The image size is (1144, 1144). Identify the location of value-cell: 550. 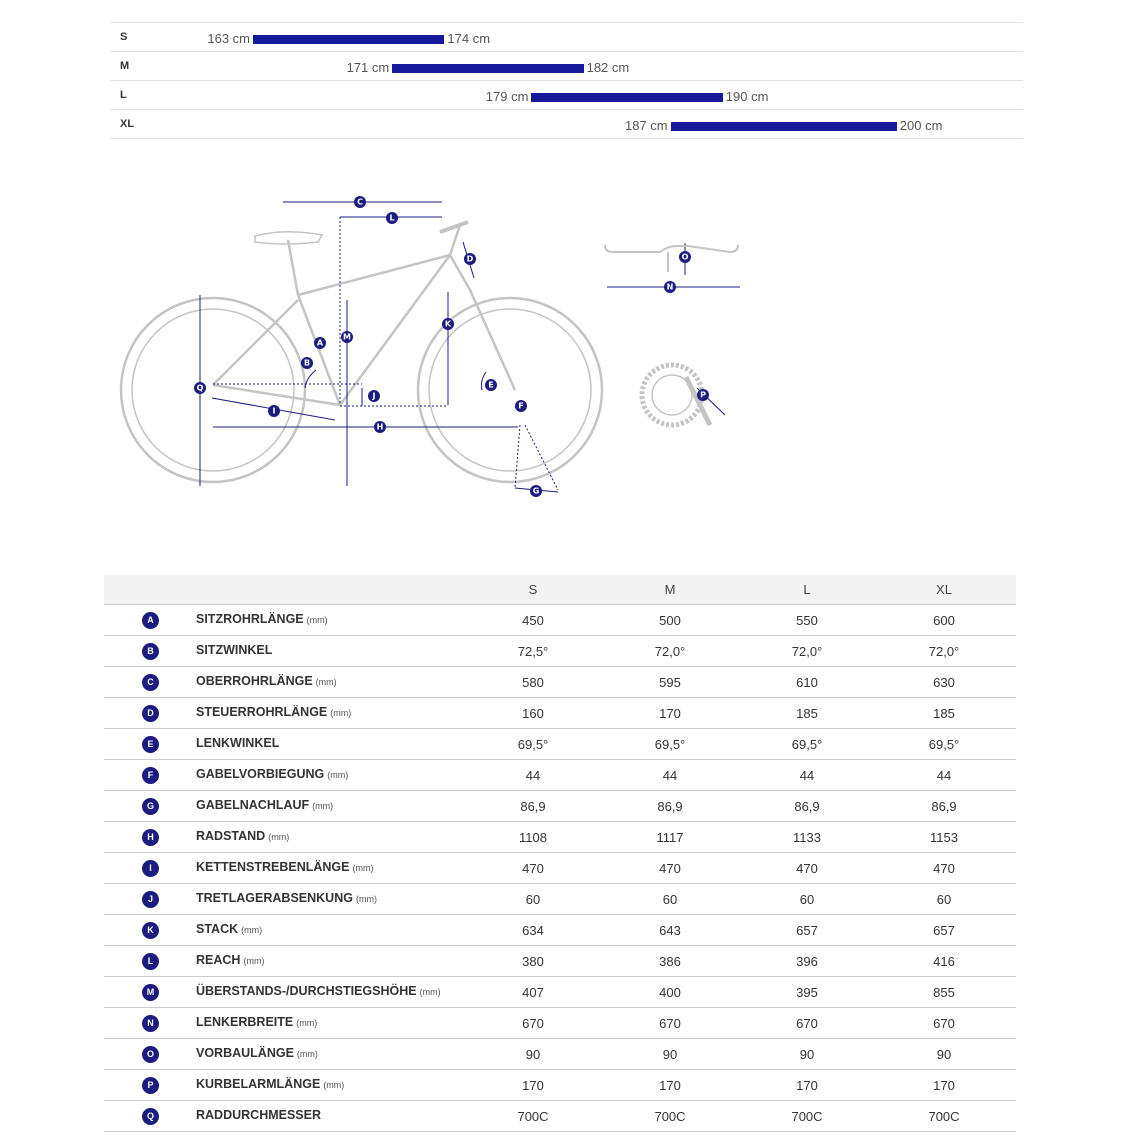
(807, 620).